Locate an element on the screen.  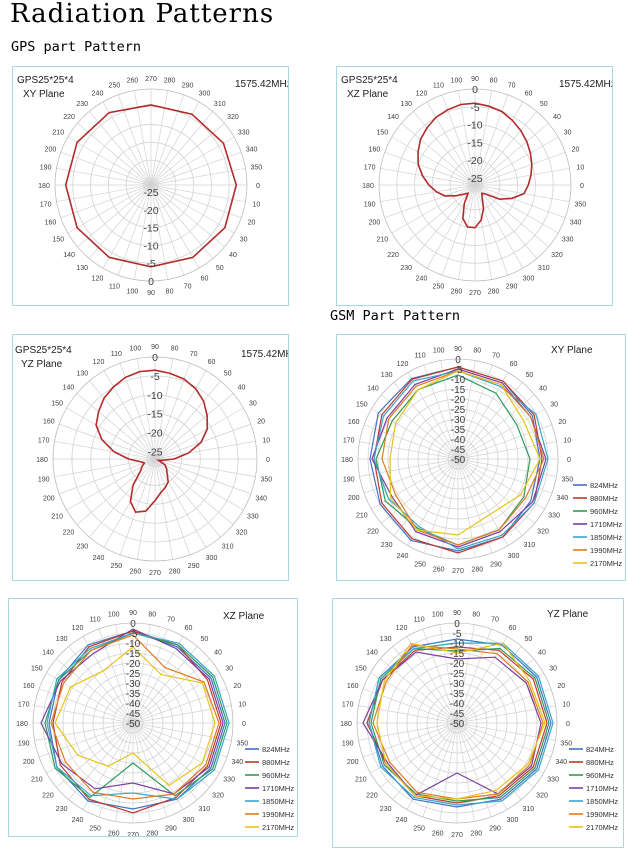
angle-label: 350 is located at coordinates (257, 167).